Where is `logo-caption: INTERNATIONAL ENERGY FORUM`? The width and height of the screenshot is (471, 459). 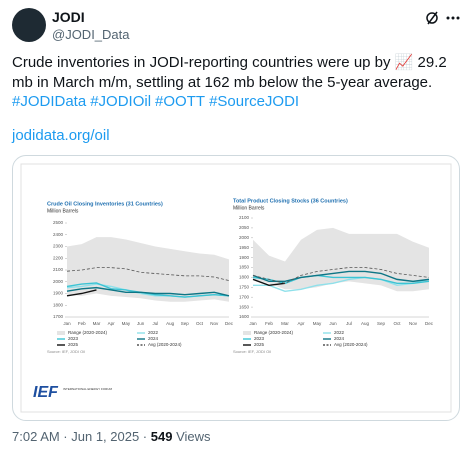 logo-caption: INTERNATIONAL ENERGY FORUM is located at coordinates (87, 389).